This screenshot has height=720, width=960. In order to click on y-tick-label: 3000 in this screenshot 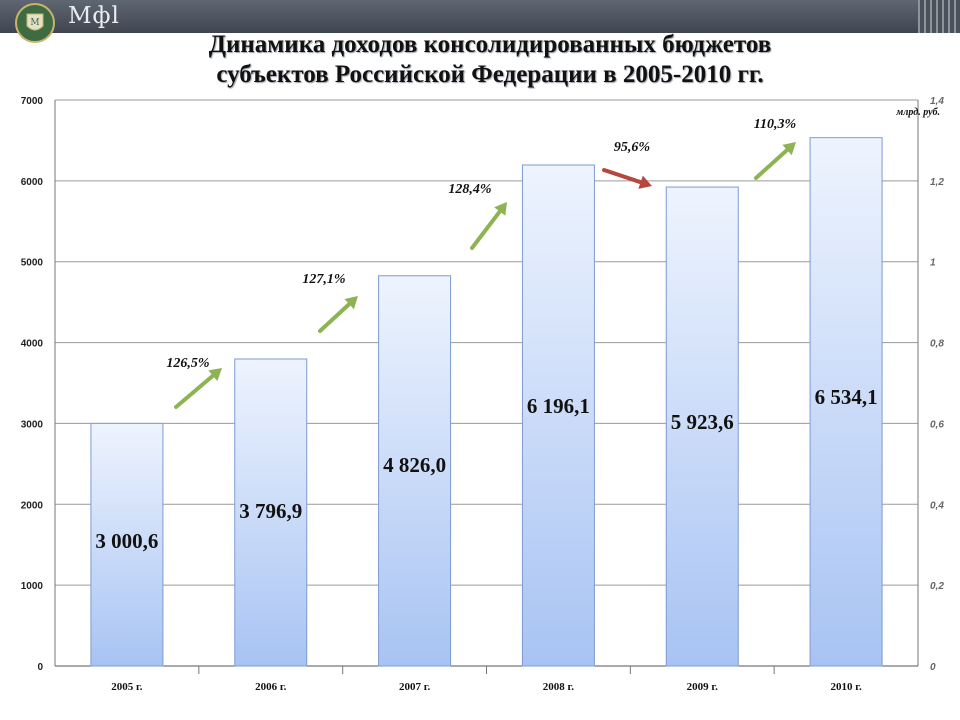, I will do `click(32, 424)`.